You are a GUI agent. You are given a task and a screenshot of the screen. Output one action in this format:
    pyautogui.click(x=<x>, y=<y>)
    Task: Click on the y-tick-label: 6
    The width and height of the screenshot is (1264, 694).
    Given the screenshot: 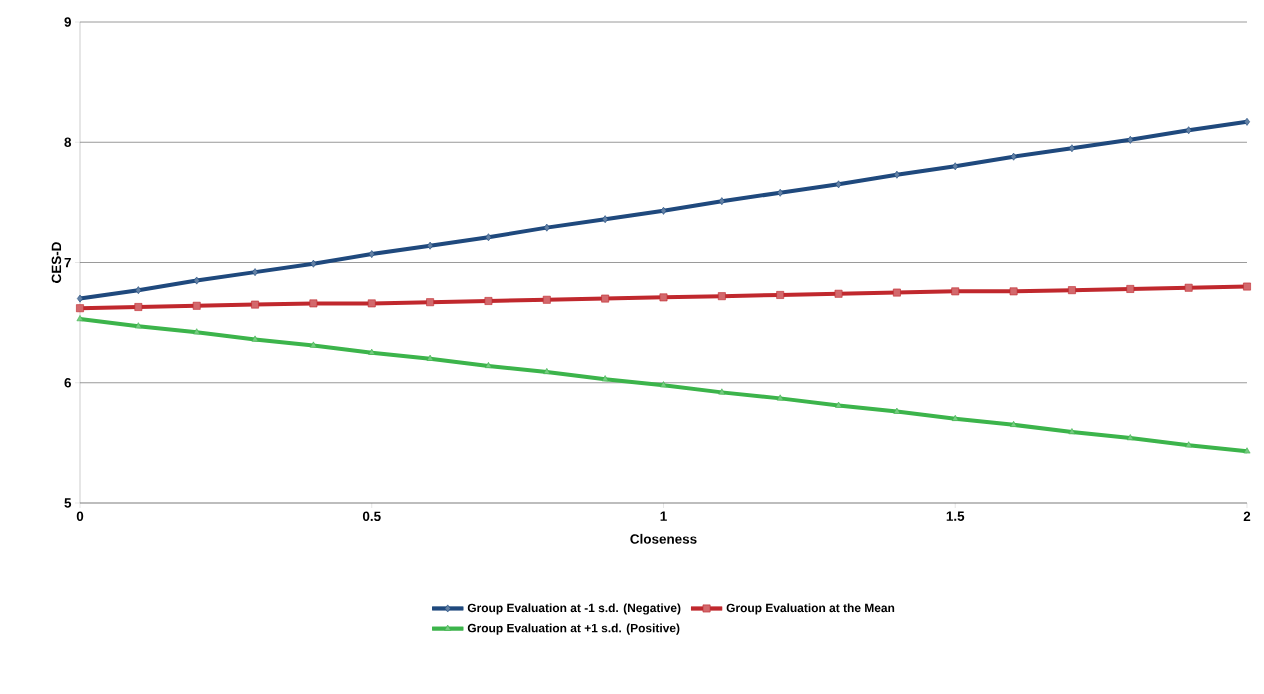 What is the action you would take?
    pyautogui.click(x=67, y=382)
    